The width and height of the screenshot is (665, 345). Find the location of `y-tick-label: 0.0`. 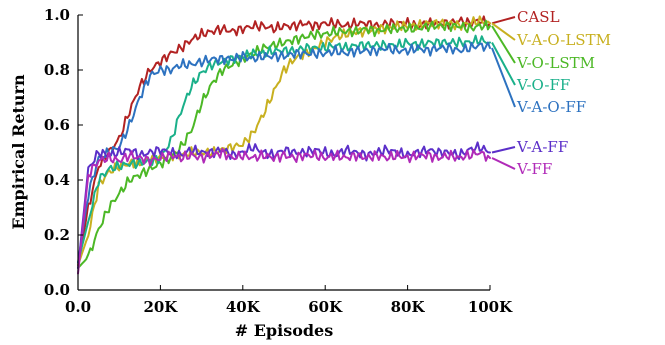

y-tick-label: 0.0 is located at coordinates (57, 290).